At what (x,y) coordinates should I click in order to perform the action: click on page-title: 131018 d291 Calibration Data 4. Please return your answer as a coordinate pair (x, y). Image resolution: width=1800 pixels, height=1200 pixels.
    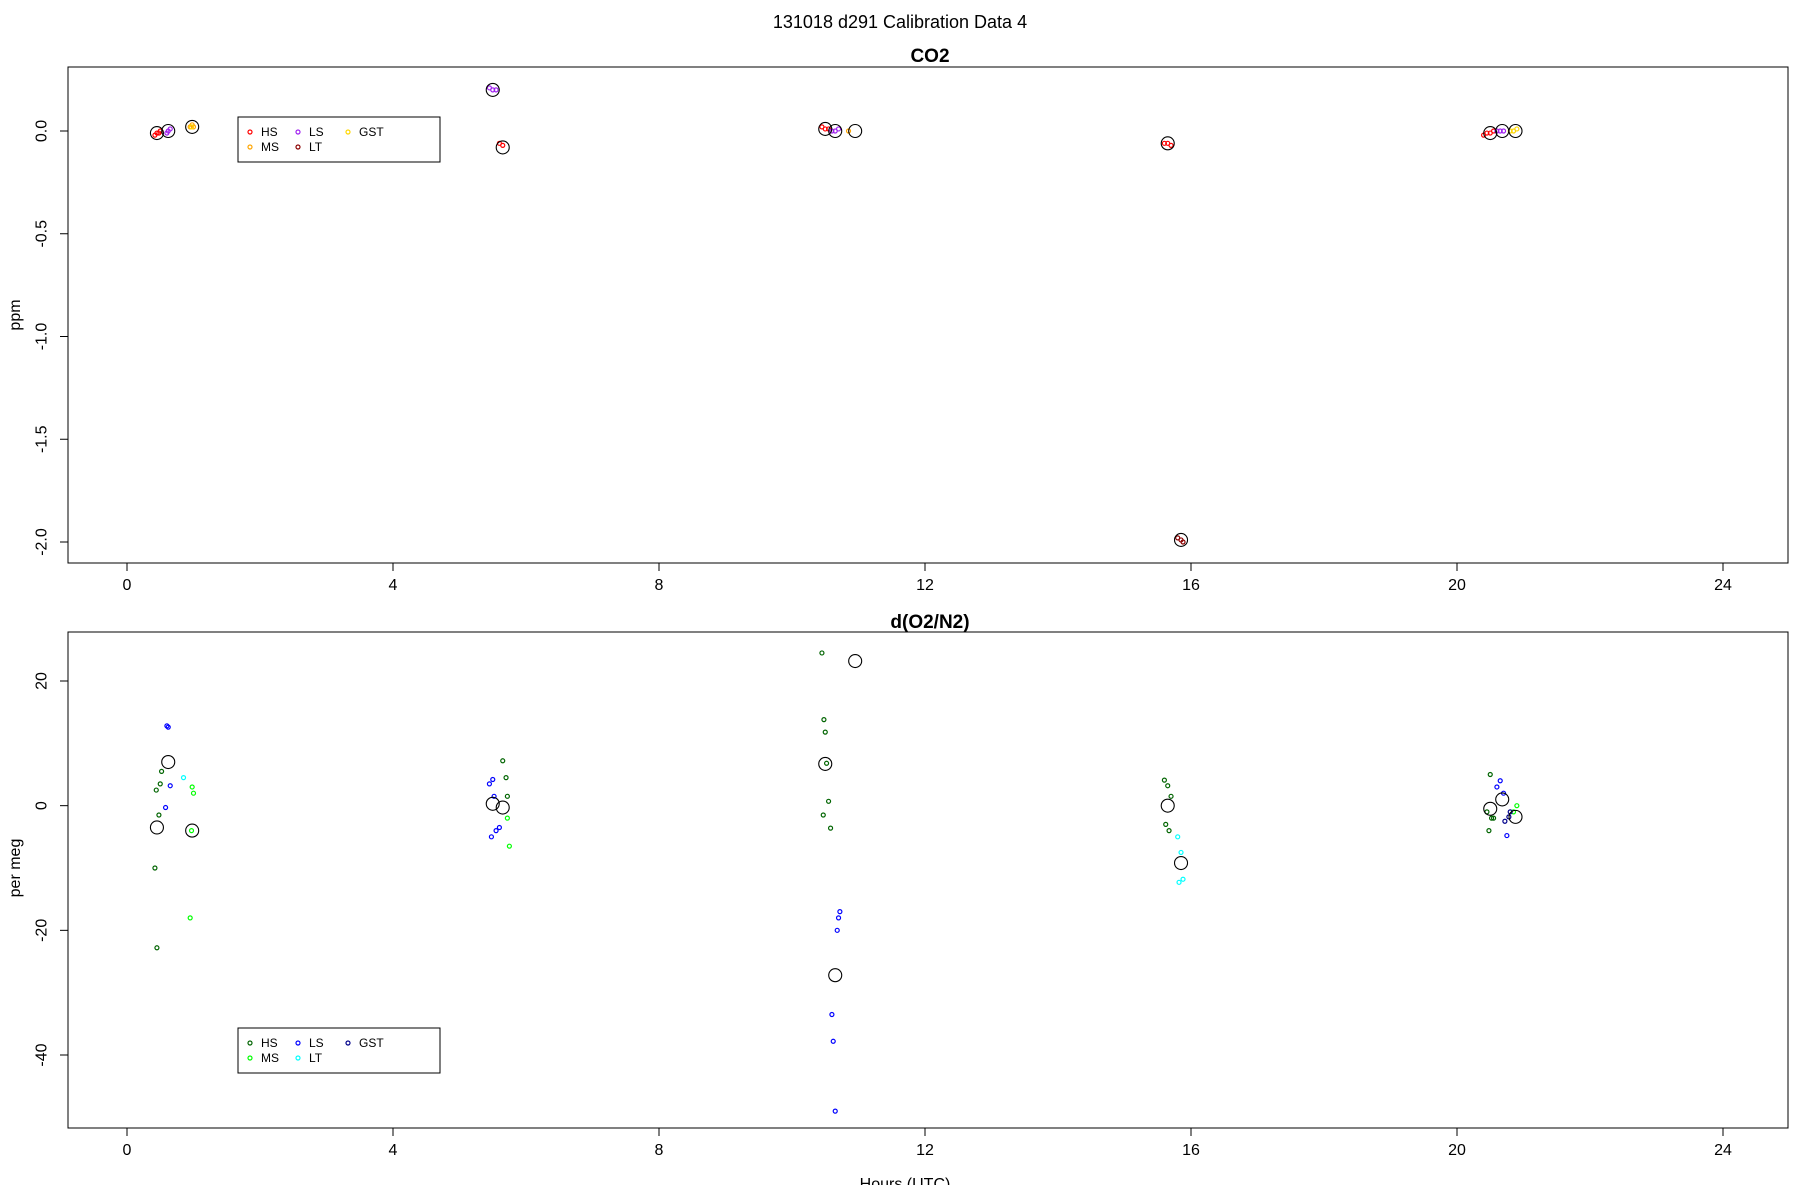
    Looking at the image, I should click on (900, 22).